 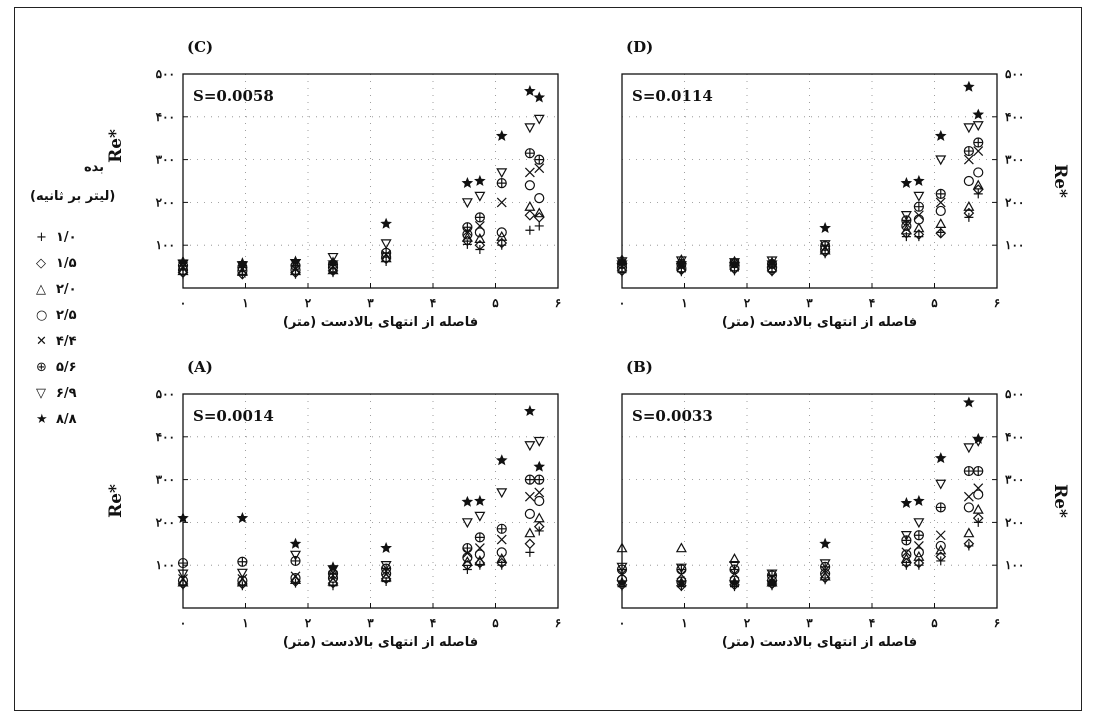 I want to click on slope-annotation: S=0.0014, so click(x=233, y=416).